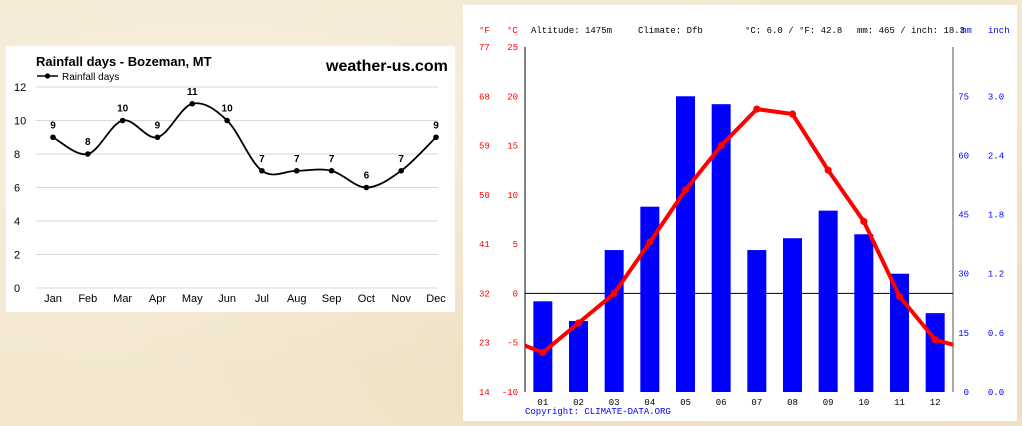 The height and width of the screenshot is (426, 1022). I want to click on fahrenheit-tick: 23, so click(484, 344).